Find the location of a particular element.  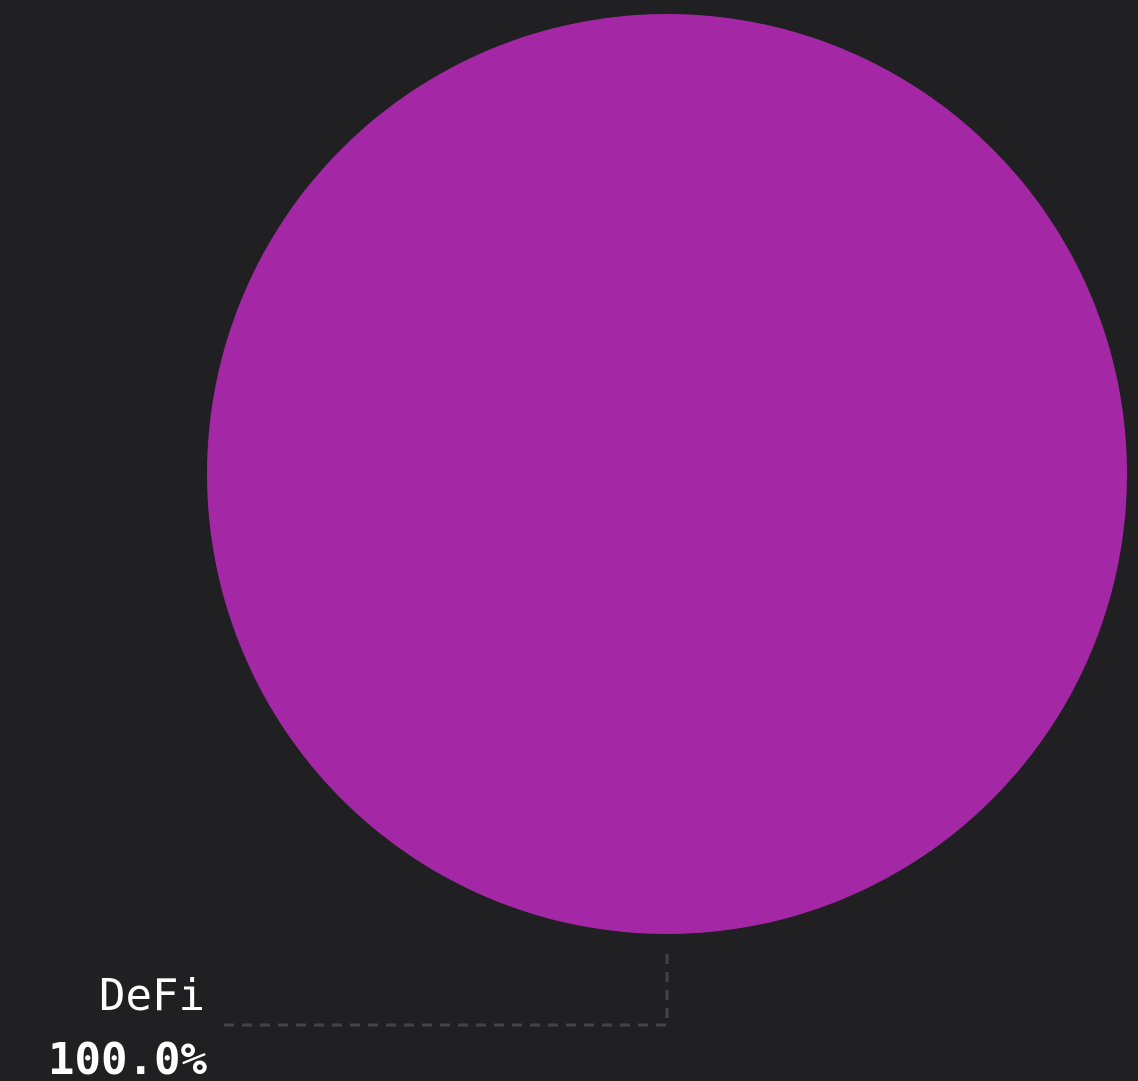

leader-lines is located at coordinates (445, 990).